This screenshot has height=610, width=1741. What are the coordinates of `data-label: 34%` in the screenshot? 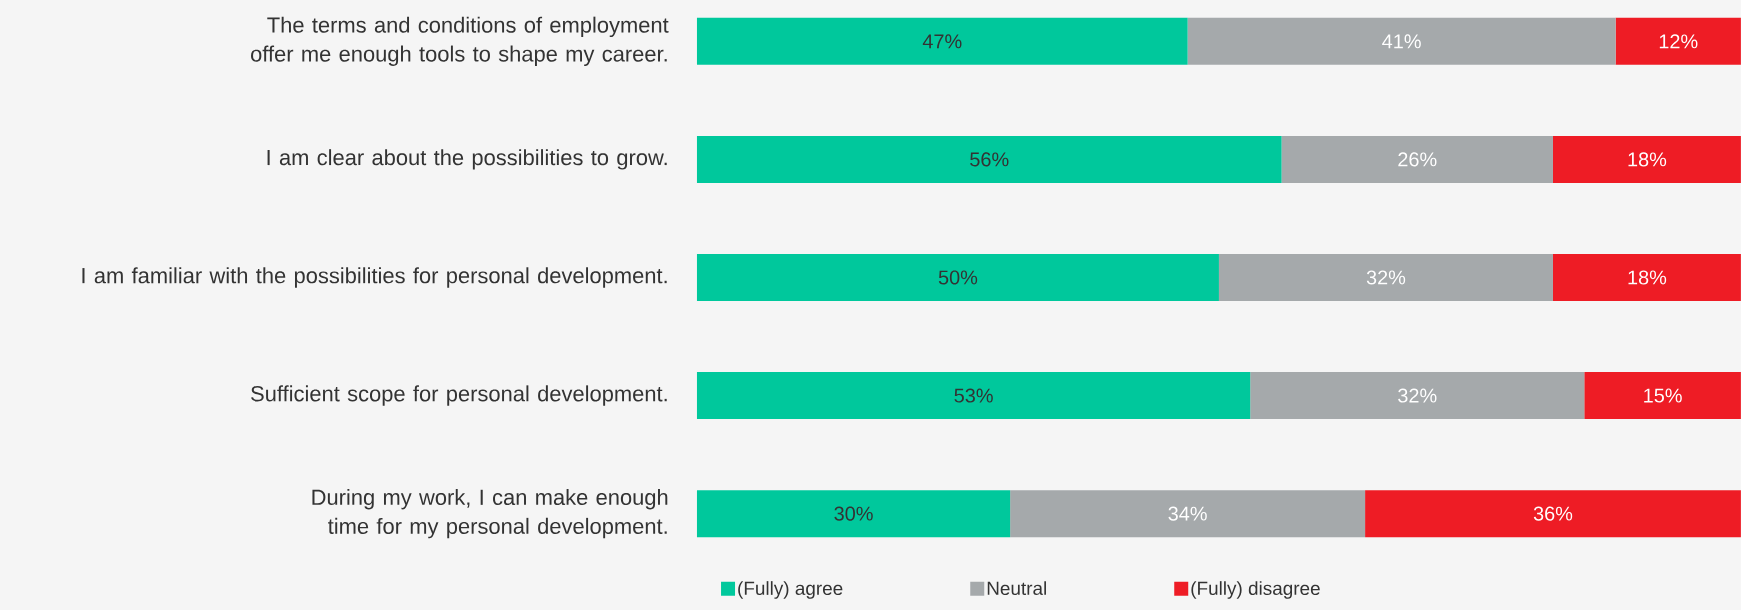 It's located at (1187, 513).